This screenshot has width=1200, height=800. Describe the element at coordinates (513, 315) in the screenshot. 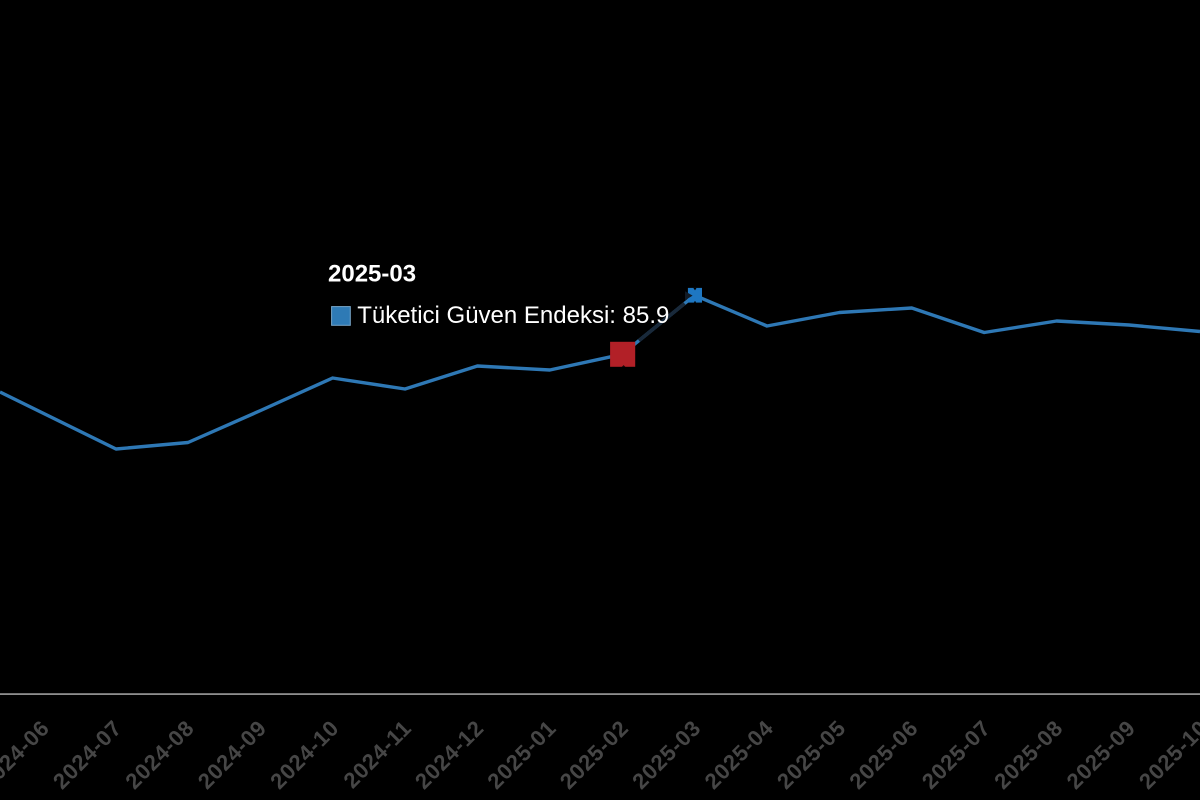

I see `svg-text: Tüketici Güven Endeksi: 85.9` at that location.